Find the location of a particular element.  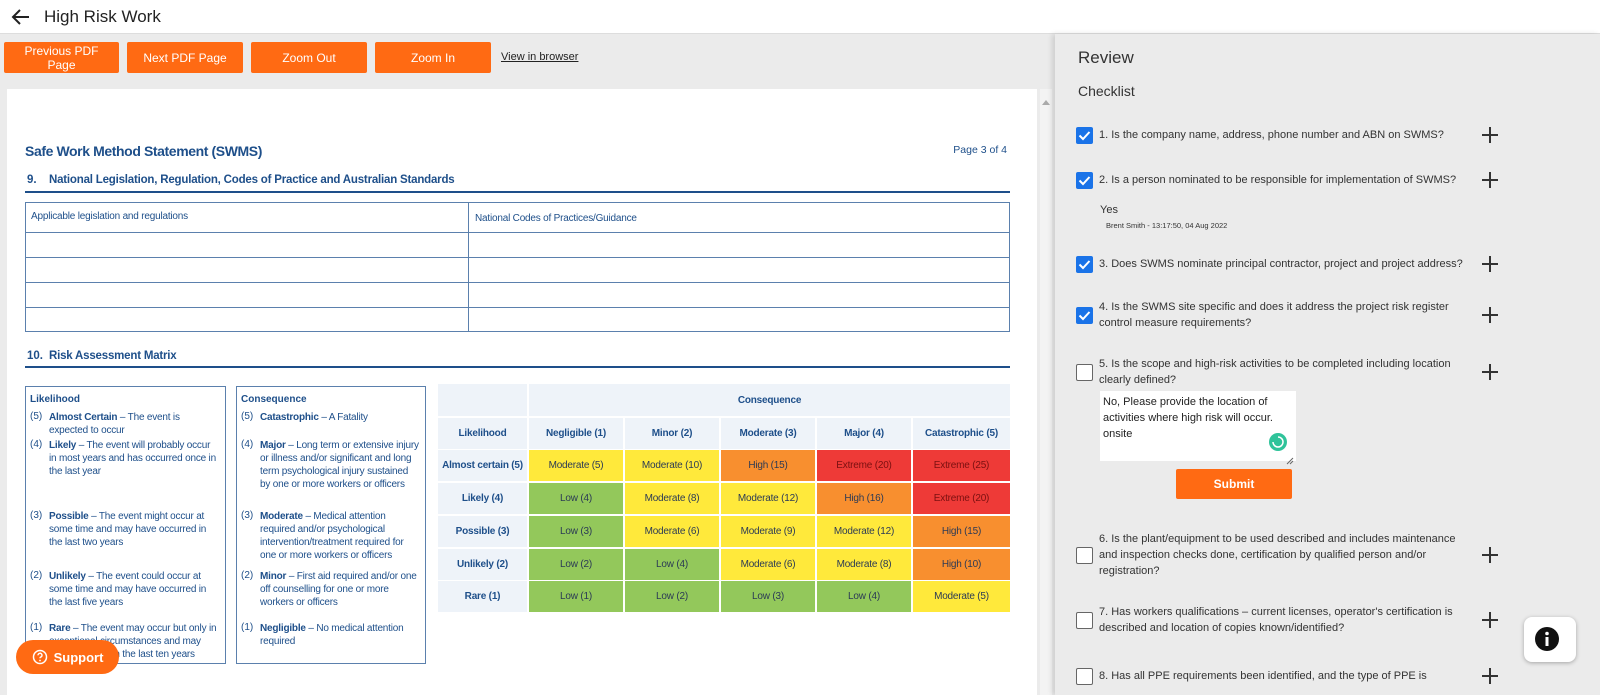

table-header: Applicable legislation and regulations is located at coordinates (109, 216).